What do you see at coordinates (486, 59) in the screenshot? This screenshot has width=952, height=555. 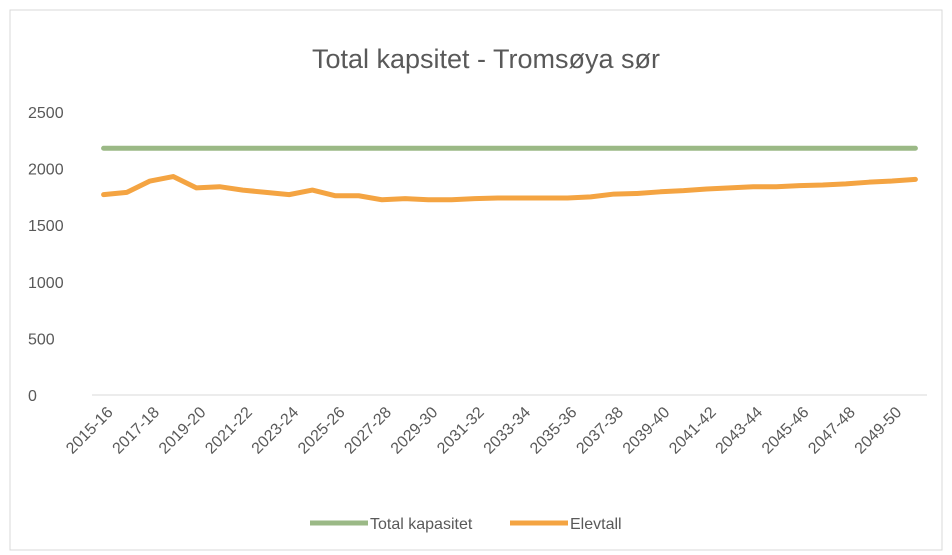 I see `chart-title: Total kapsitet - Tromsøya sør` at bounding box center [486, 59].